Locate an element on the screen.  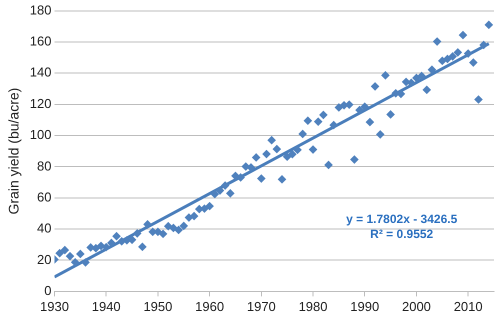
annotation: R² = 0.9552 is located at coordinates (402, 234).